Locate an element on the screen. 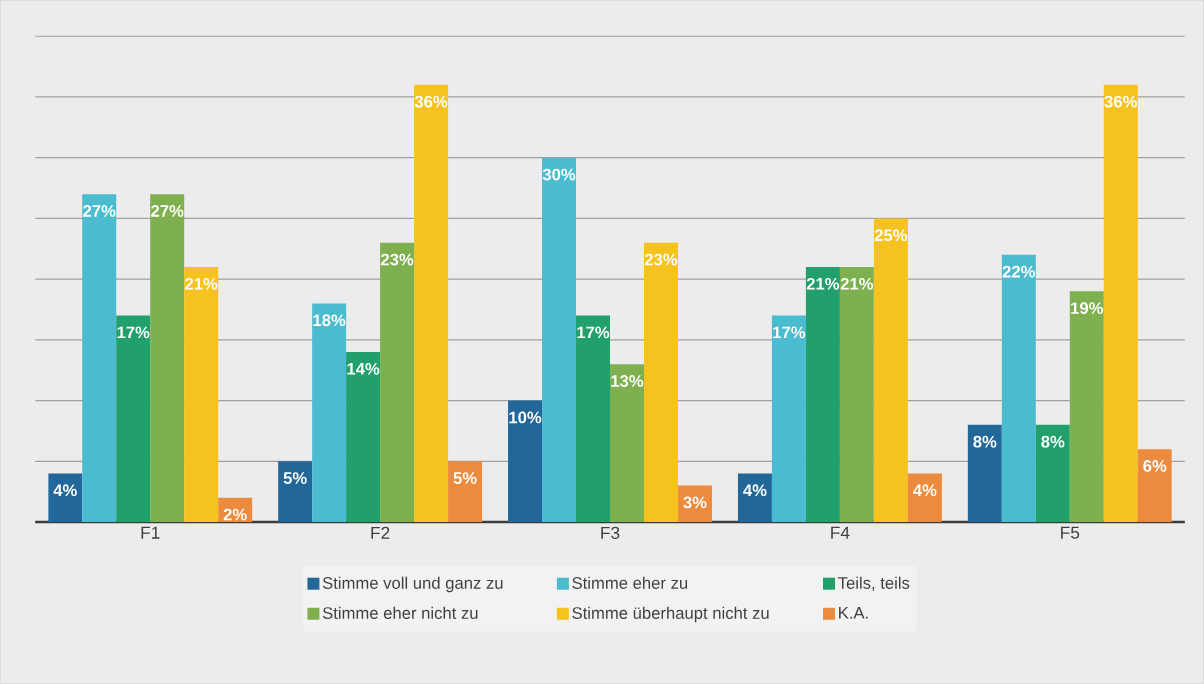 The image size is (1204, 684). legend-label: Stimme eher nicht zu is located at coordinates (400, 612).